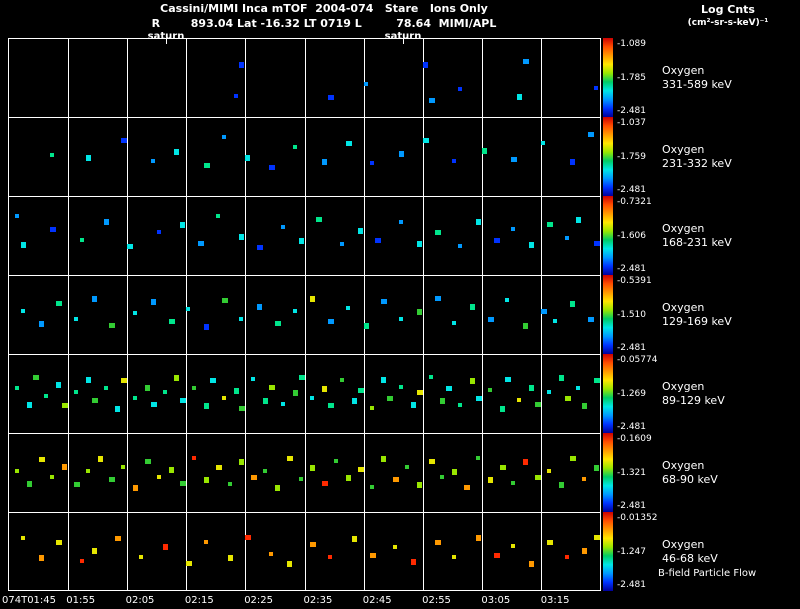 Image resolution: width=800 pixels, height=609 pixels. Describe the element at coordinates (697, 78) in the screenshot. I see `species-label: Oxygen 331-589 keV` at that location.